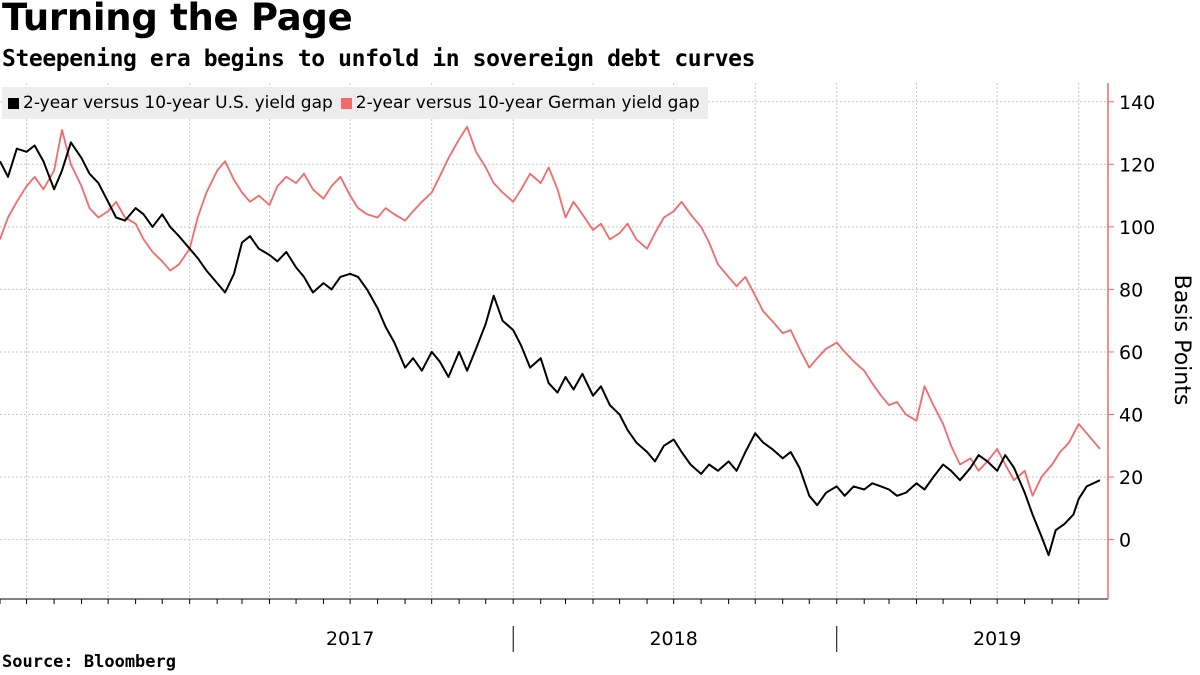  What do you see at coordinates (1131, 290) in the screenshot?
I see `y-tick-label: 80` at bounding box center [1131, 290].